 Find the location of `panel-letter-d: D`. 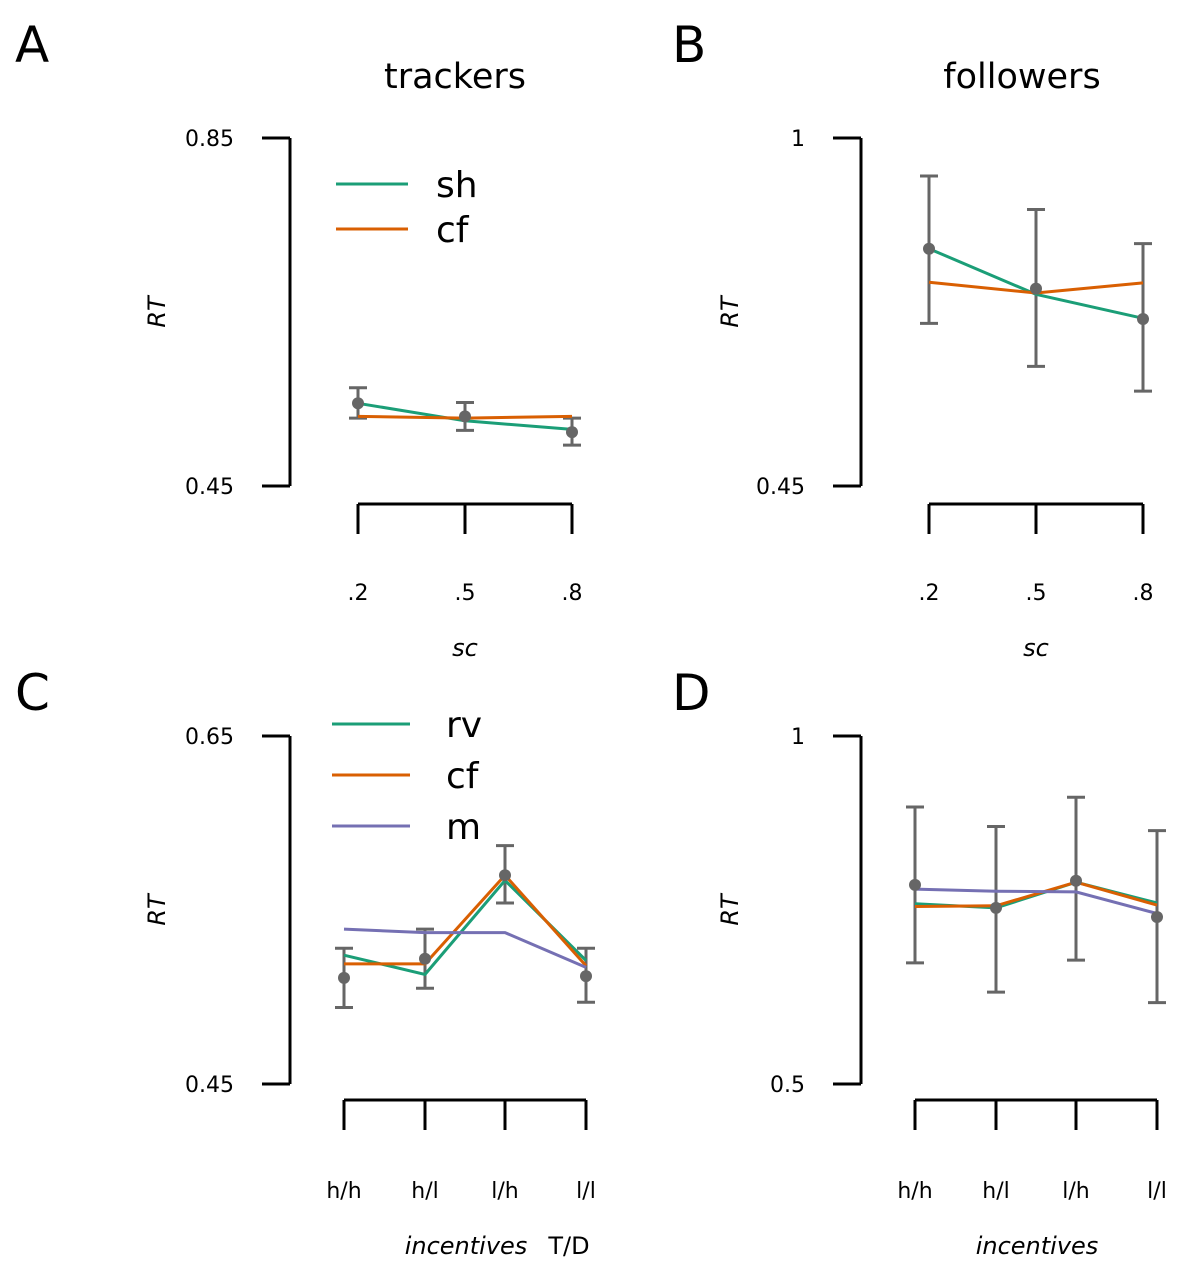

panel-letter-d: D is located at coordinates (691, 693).